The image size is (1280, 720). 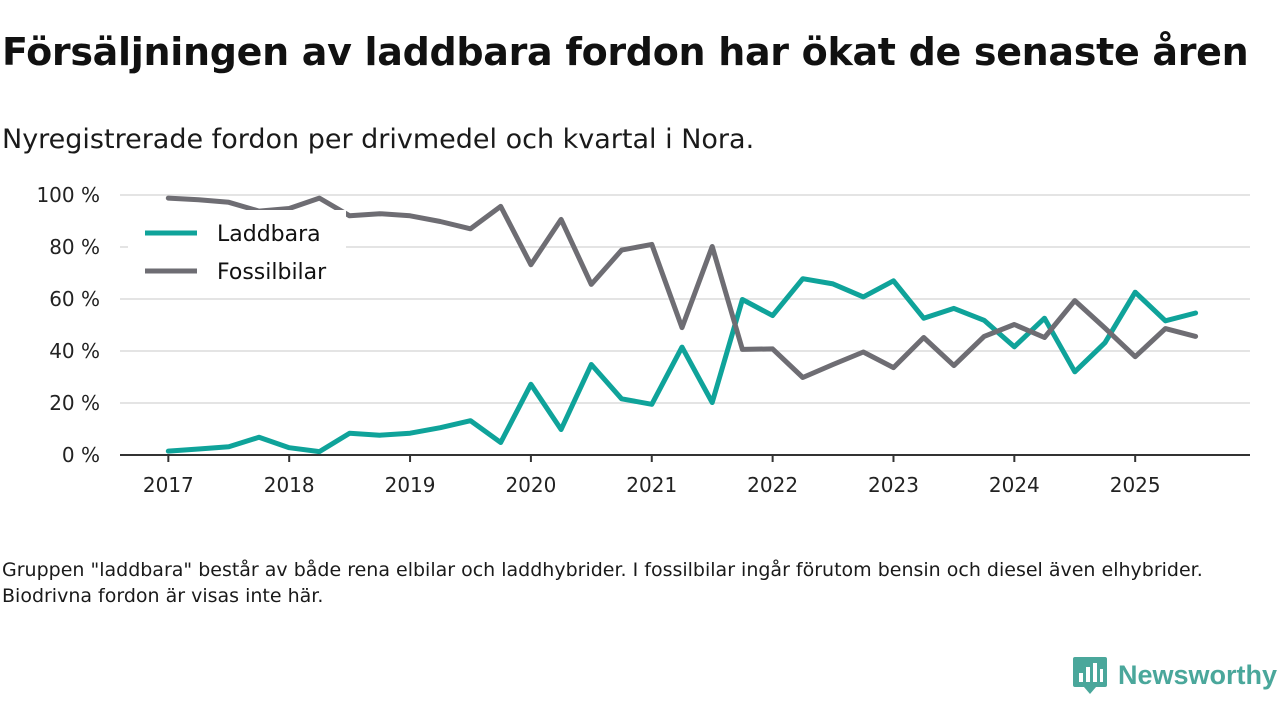 I want to click on legend-label: Fossilbilar, so click(x=272, y=272).